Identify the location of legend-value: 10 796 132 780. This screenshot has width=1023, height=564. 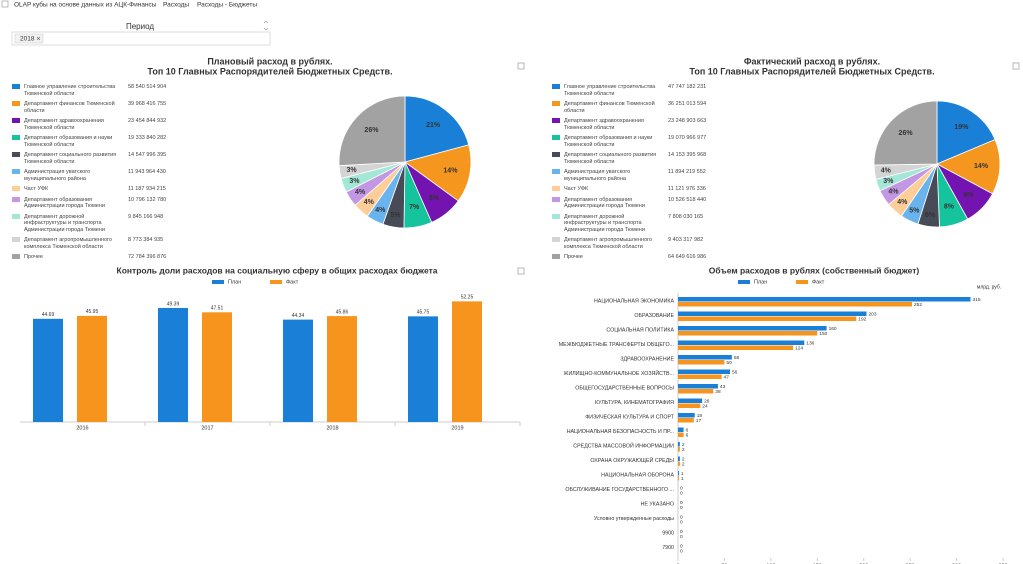
(147, 199).